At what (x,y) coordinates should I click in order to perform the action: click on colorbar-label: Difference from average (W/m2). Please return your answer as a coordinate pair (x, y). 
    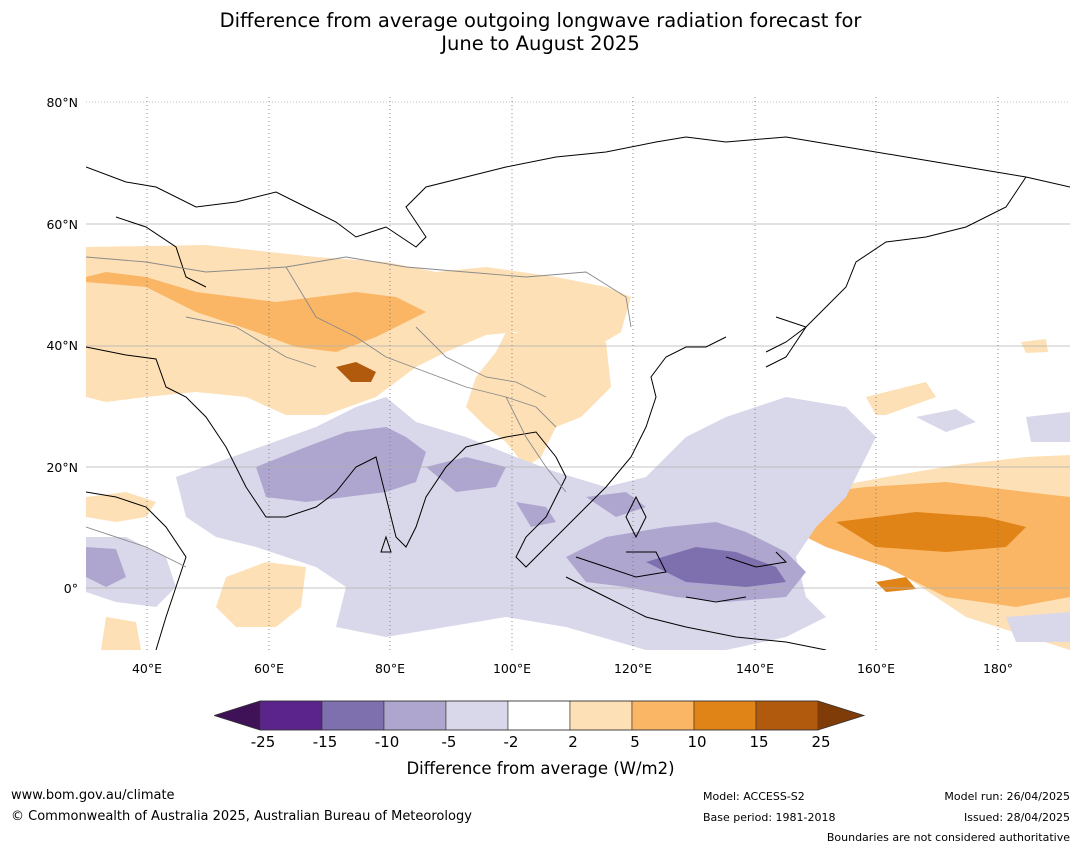
    Looking at the image, I should click on (540, 768).